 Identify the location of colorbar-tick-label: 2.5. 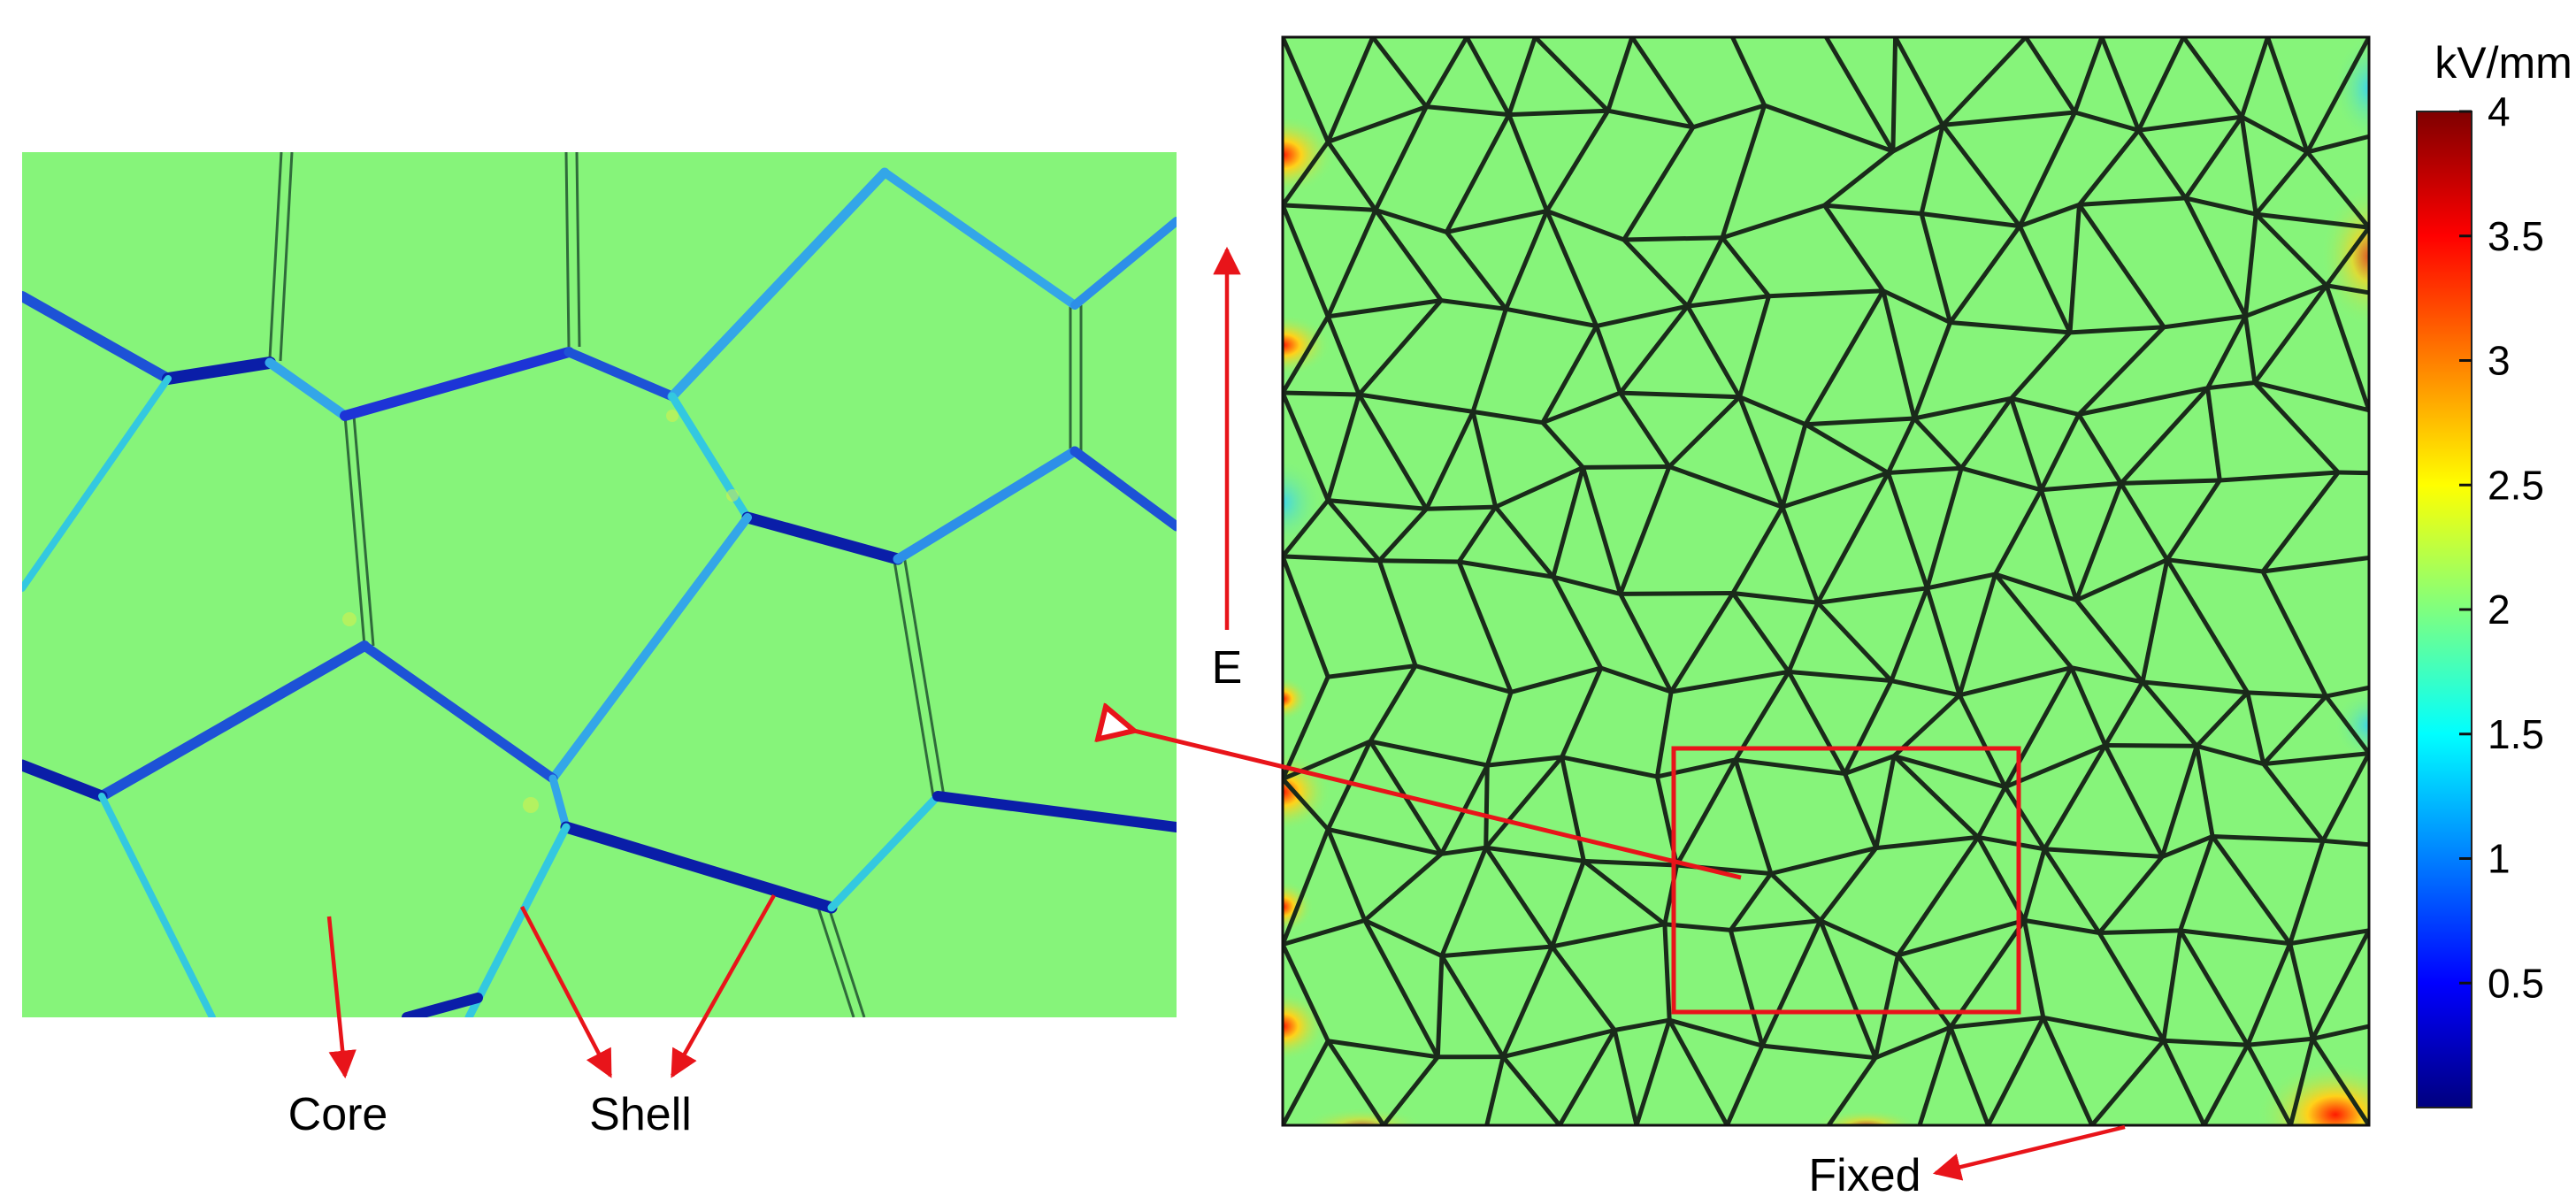
(2516, 485).